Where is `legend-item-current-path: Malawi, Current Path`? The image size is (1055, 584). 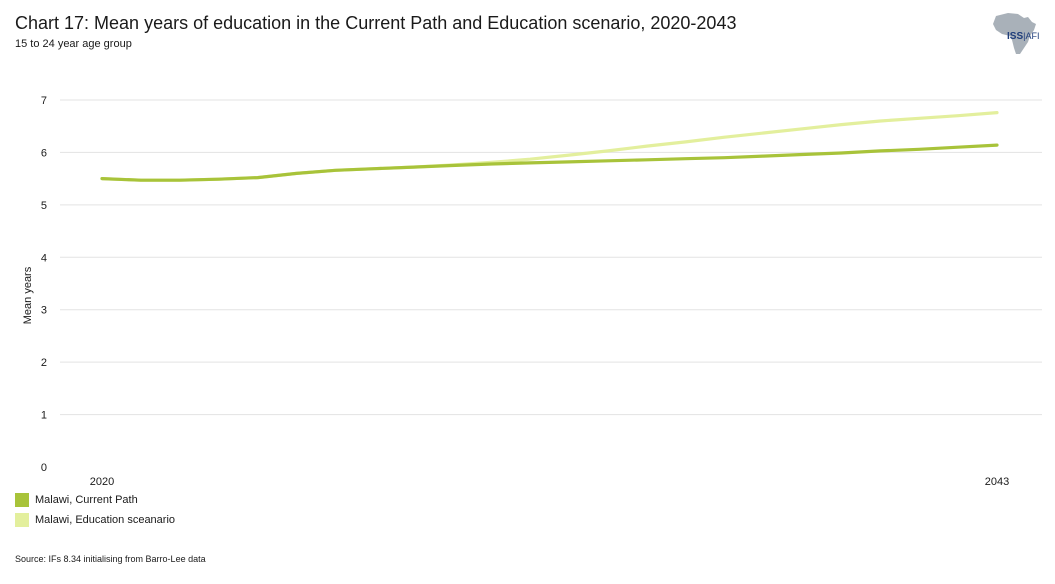
legend-item-current-path: Malawi, Current Path is located at coordinates (95, 500).